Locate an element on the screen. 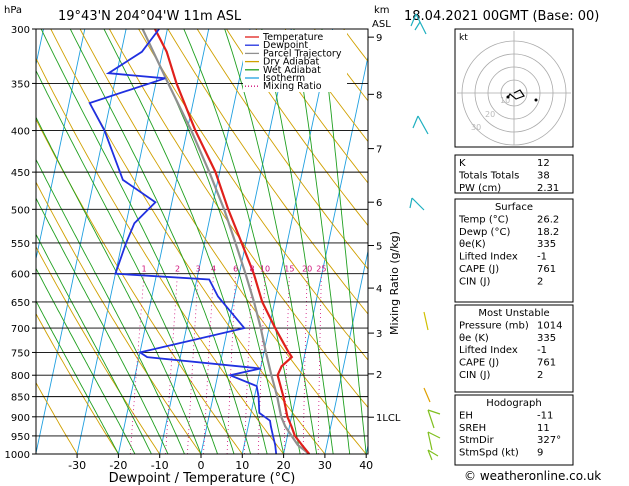 The width and height of the screenshot is (629, 486). most-unstable-box is located at coordinates (514, 348).